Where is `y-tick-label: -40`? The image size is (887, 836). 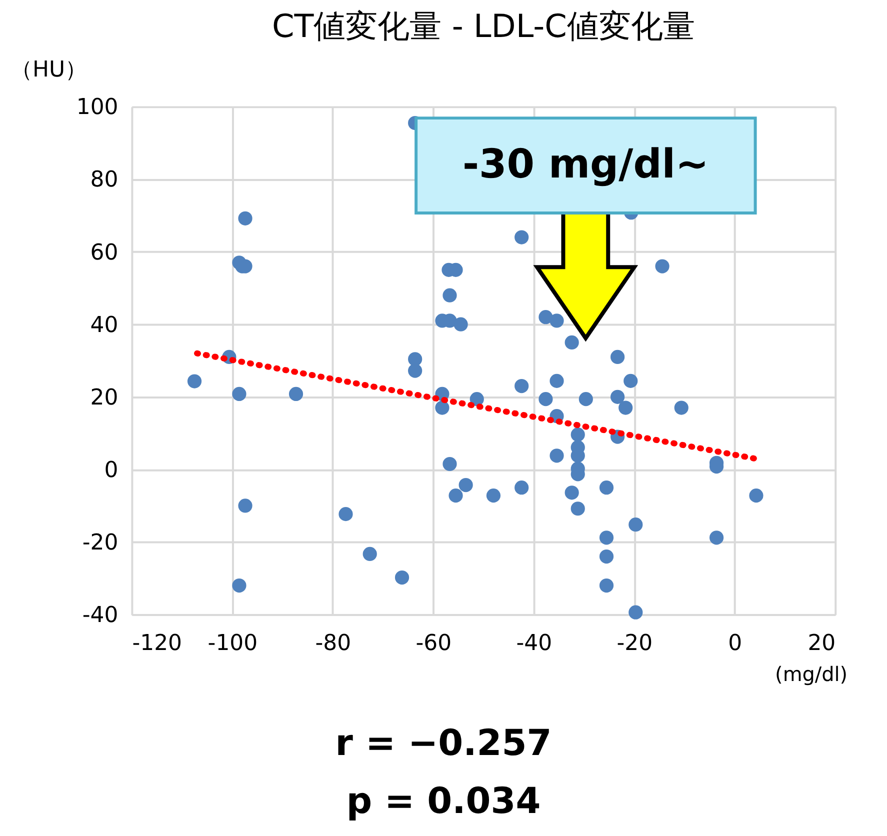 y-tick-label: -40 is located at coordinates (100, 615).